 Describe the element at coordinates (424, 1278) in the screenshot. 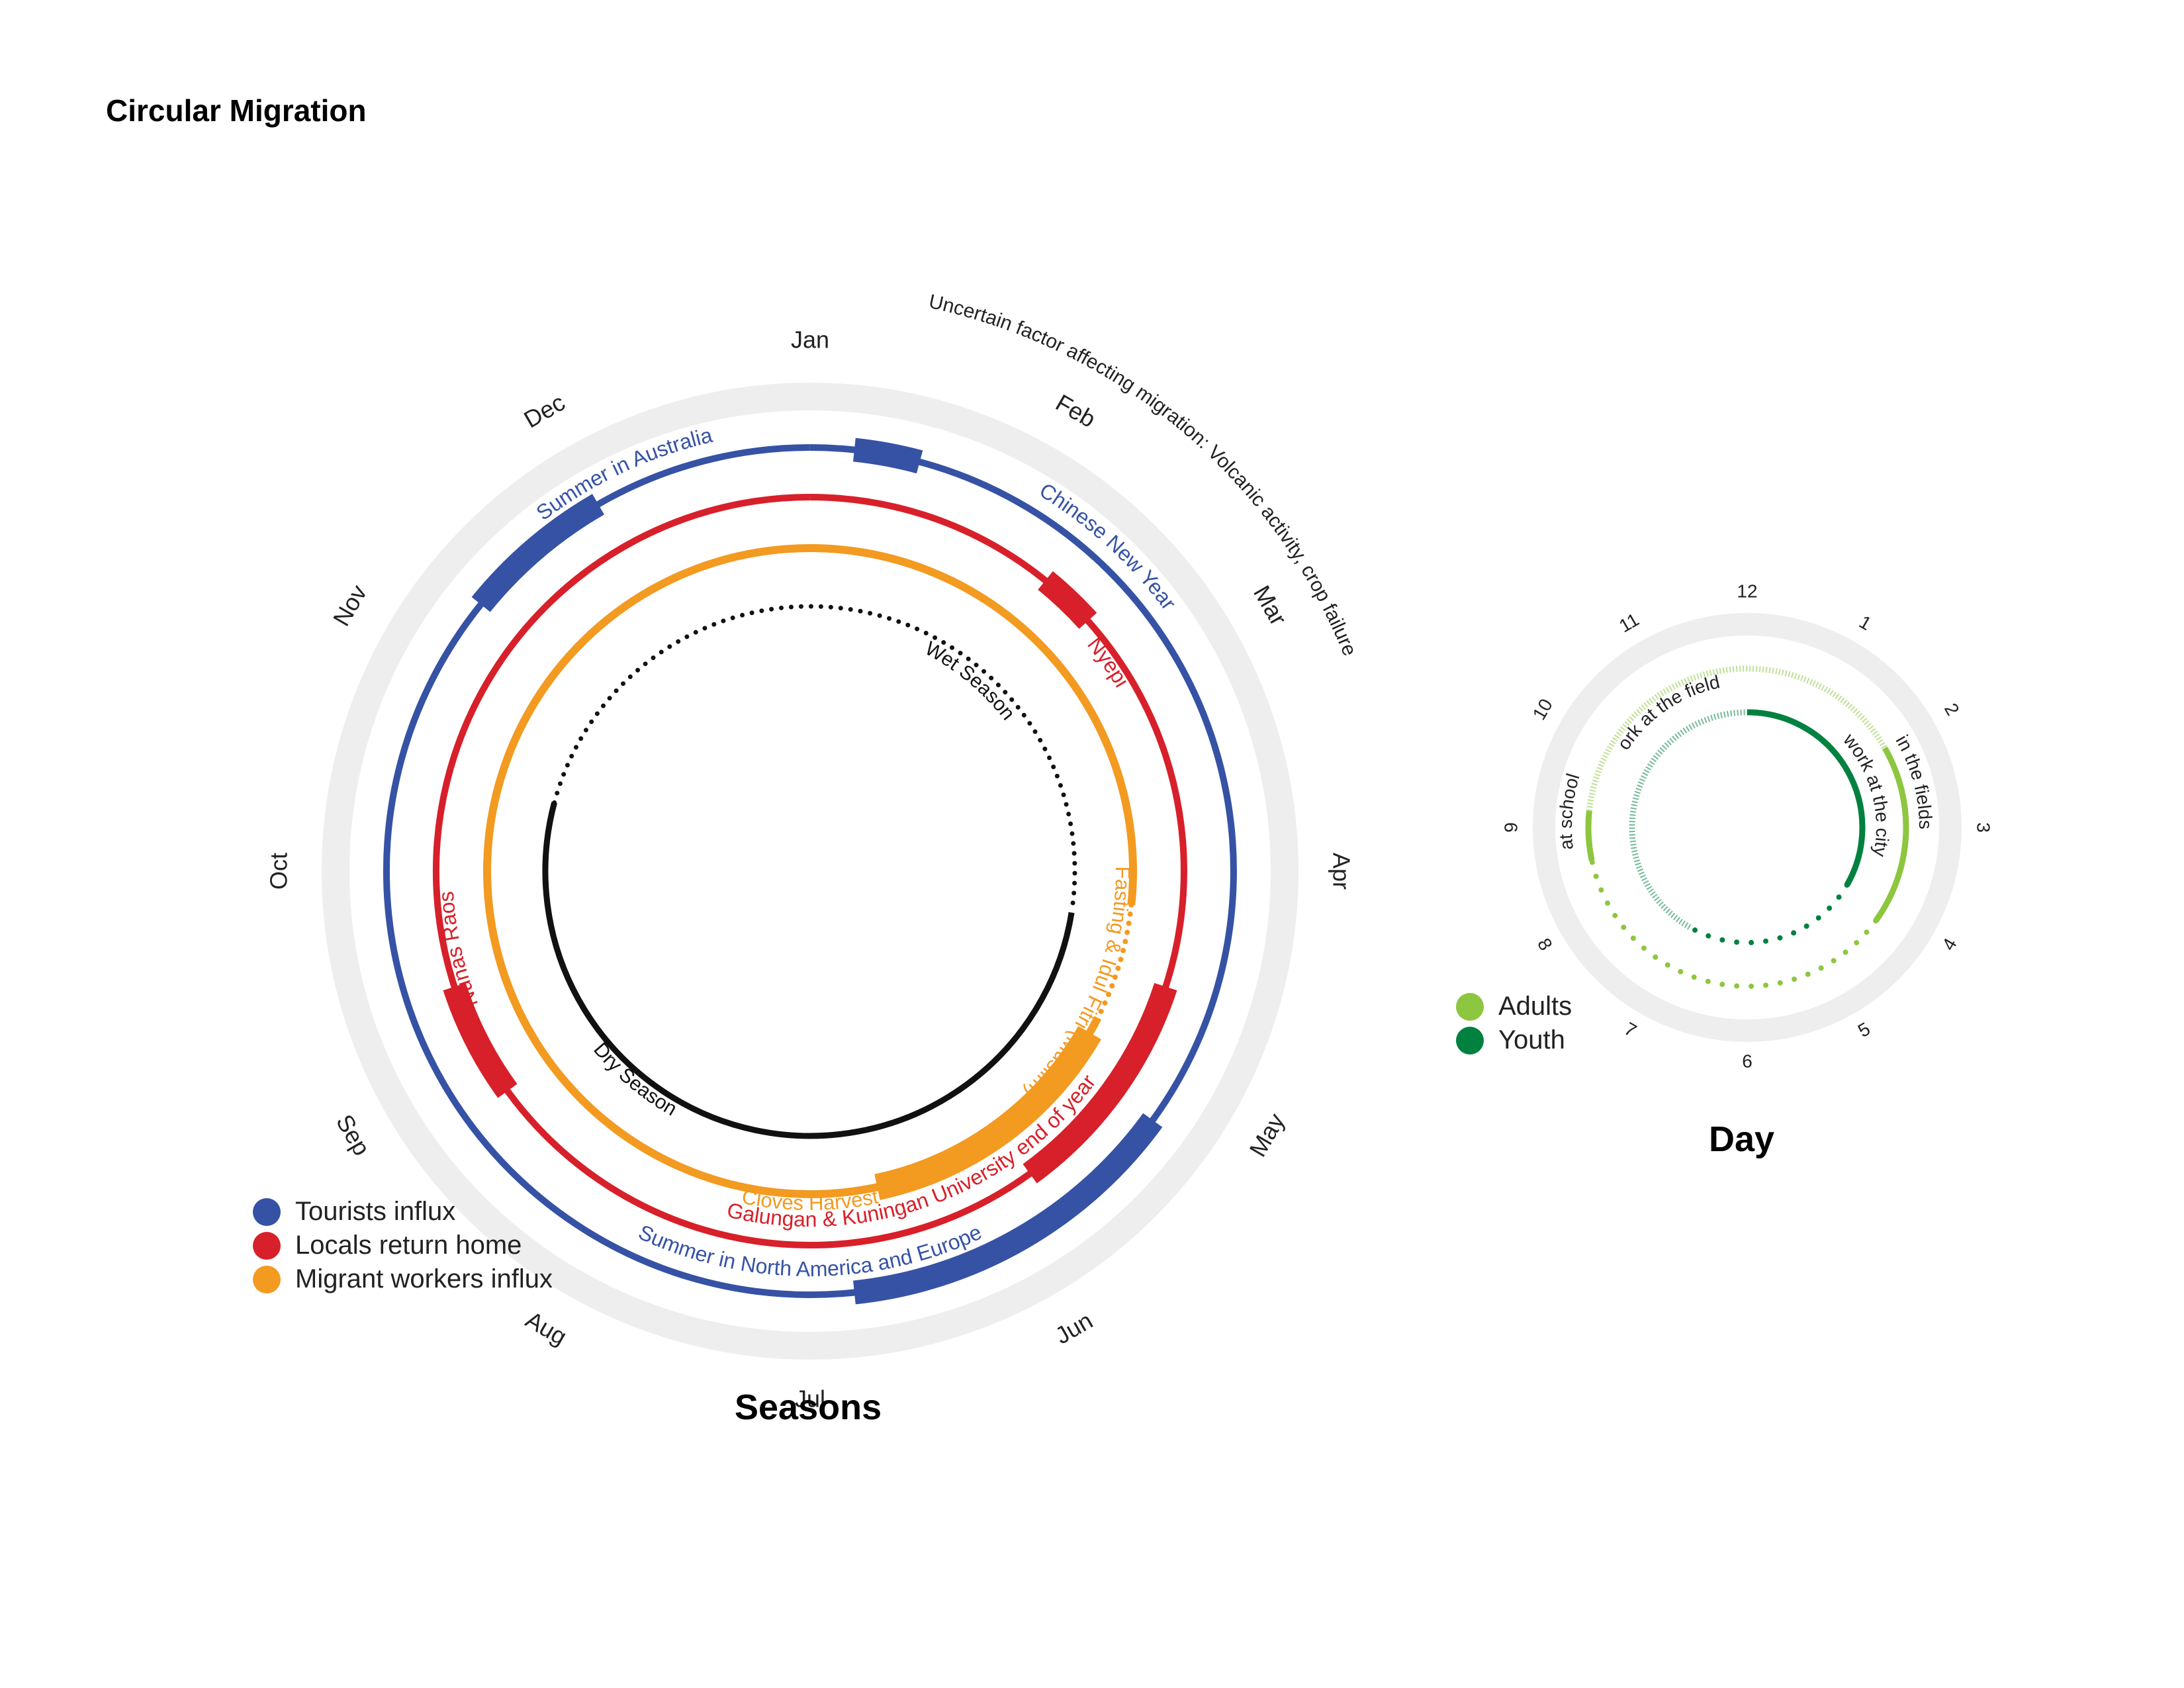

I see `legend-label-migrants: Migrant workers influx` at that location.